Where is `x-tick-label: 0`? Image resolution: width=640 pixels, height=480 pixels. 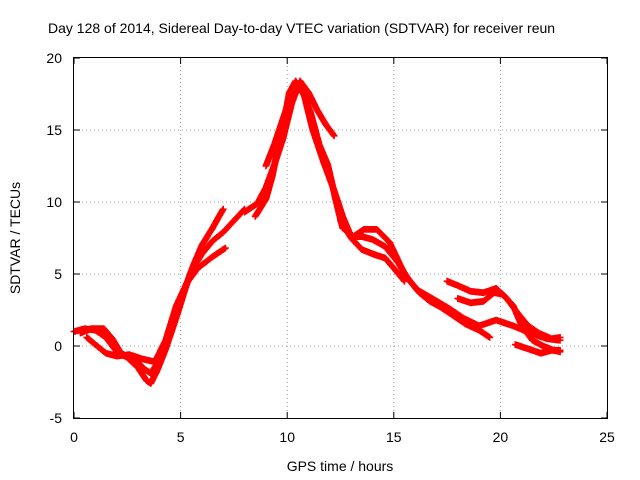
x-tick-label: 0 is located at coordinates (74, 437).